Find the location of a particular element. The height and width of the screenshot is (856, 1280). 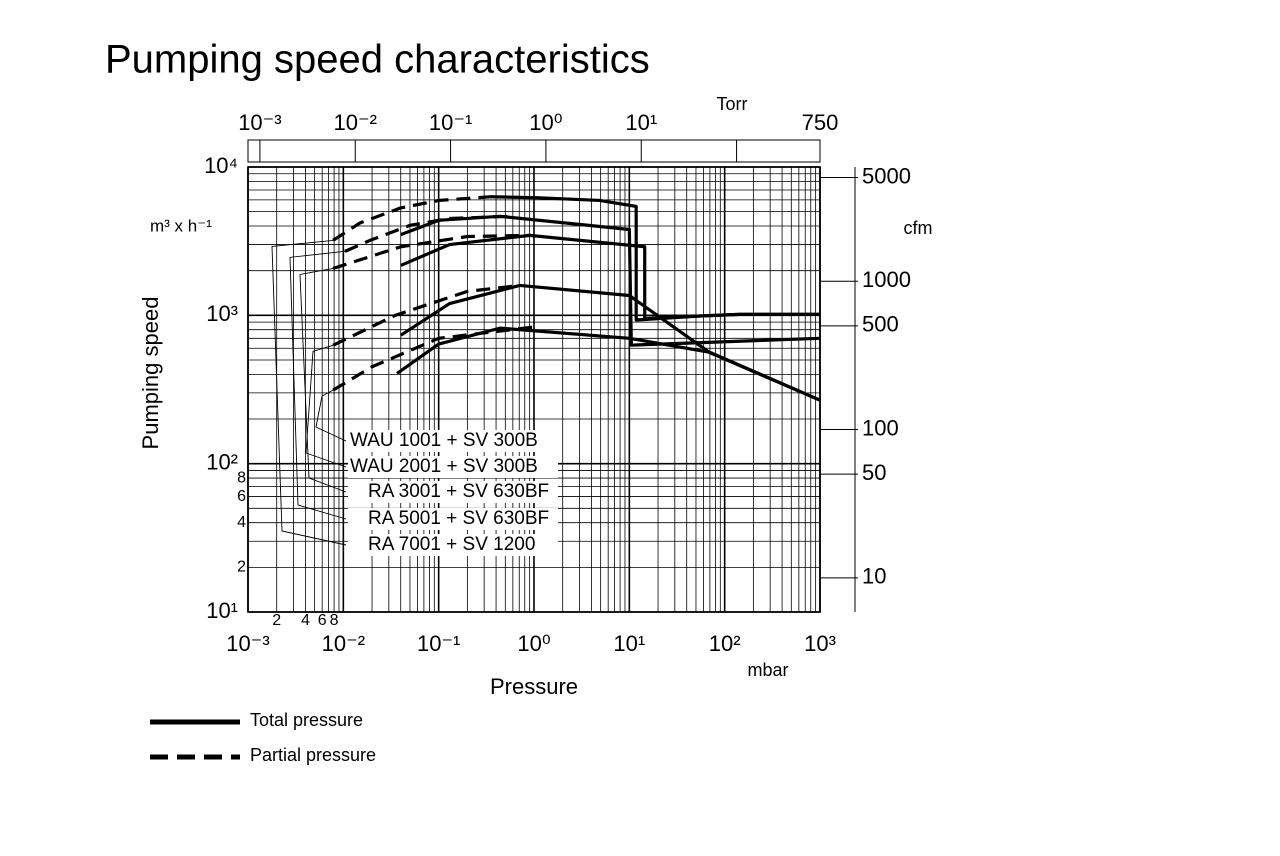

x2-tick-label: 10⁰ is located at coordinates (545, 122).